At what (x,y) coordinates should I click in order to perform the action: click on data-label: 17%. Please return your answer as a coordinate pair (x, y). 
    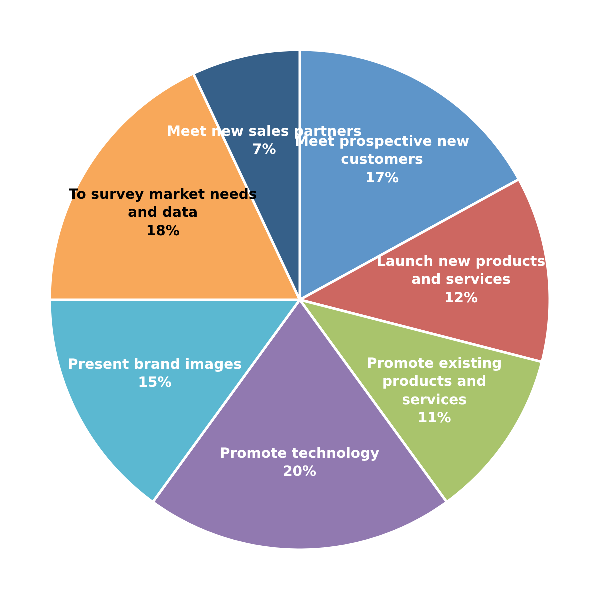
    Looking at the image, I should click on (383, 178).